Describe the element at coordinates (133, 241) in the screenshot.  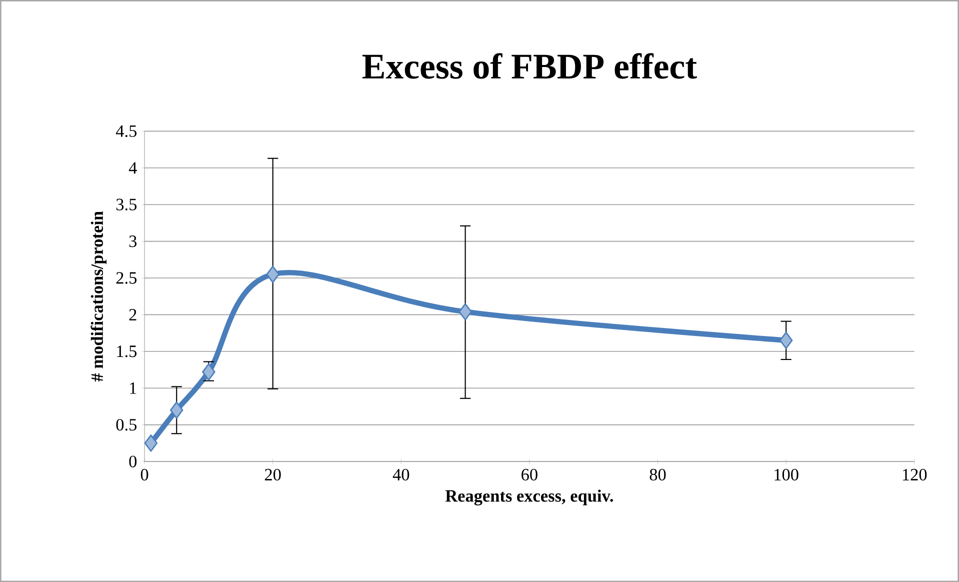
I see `y-tick-label: 3` at that location.